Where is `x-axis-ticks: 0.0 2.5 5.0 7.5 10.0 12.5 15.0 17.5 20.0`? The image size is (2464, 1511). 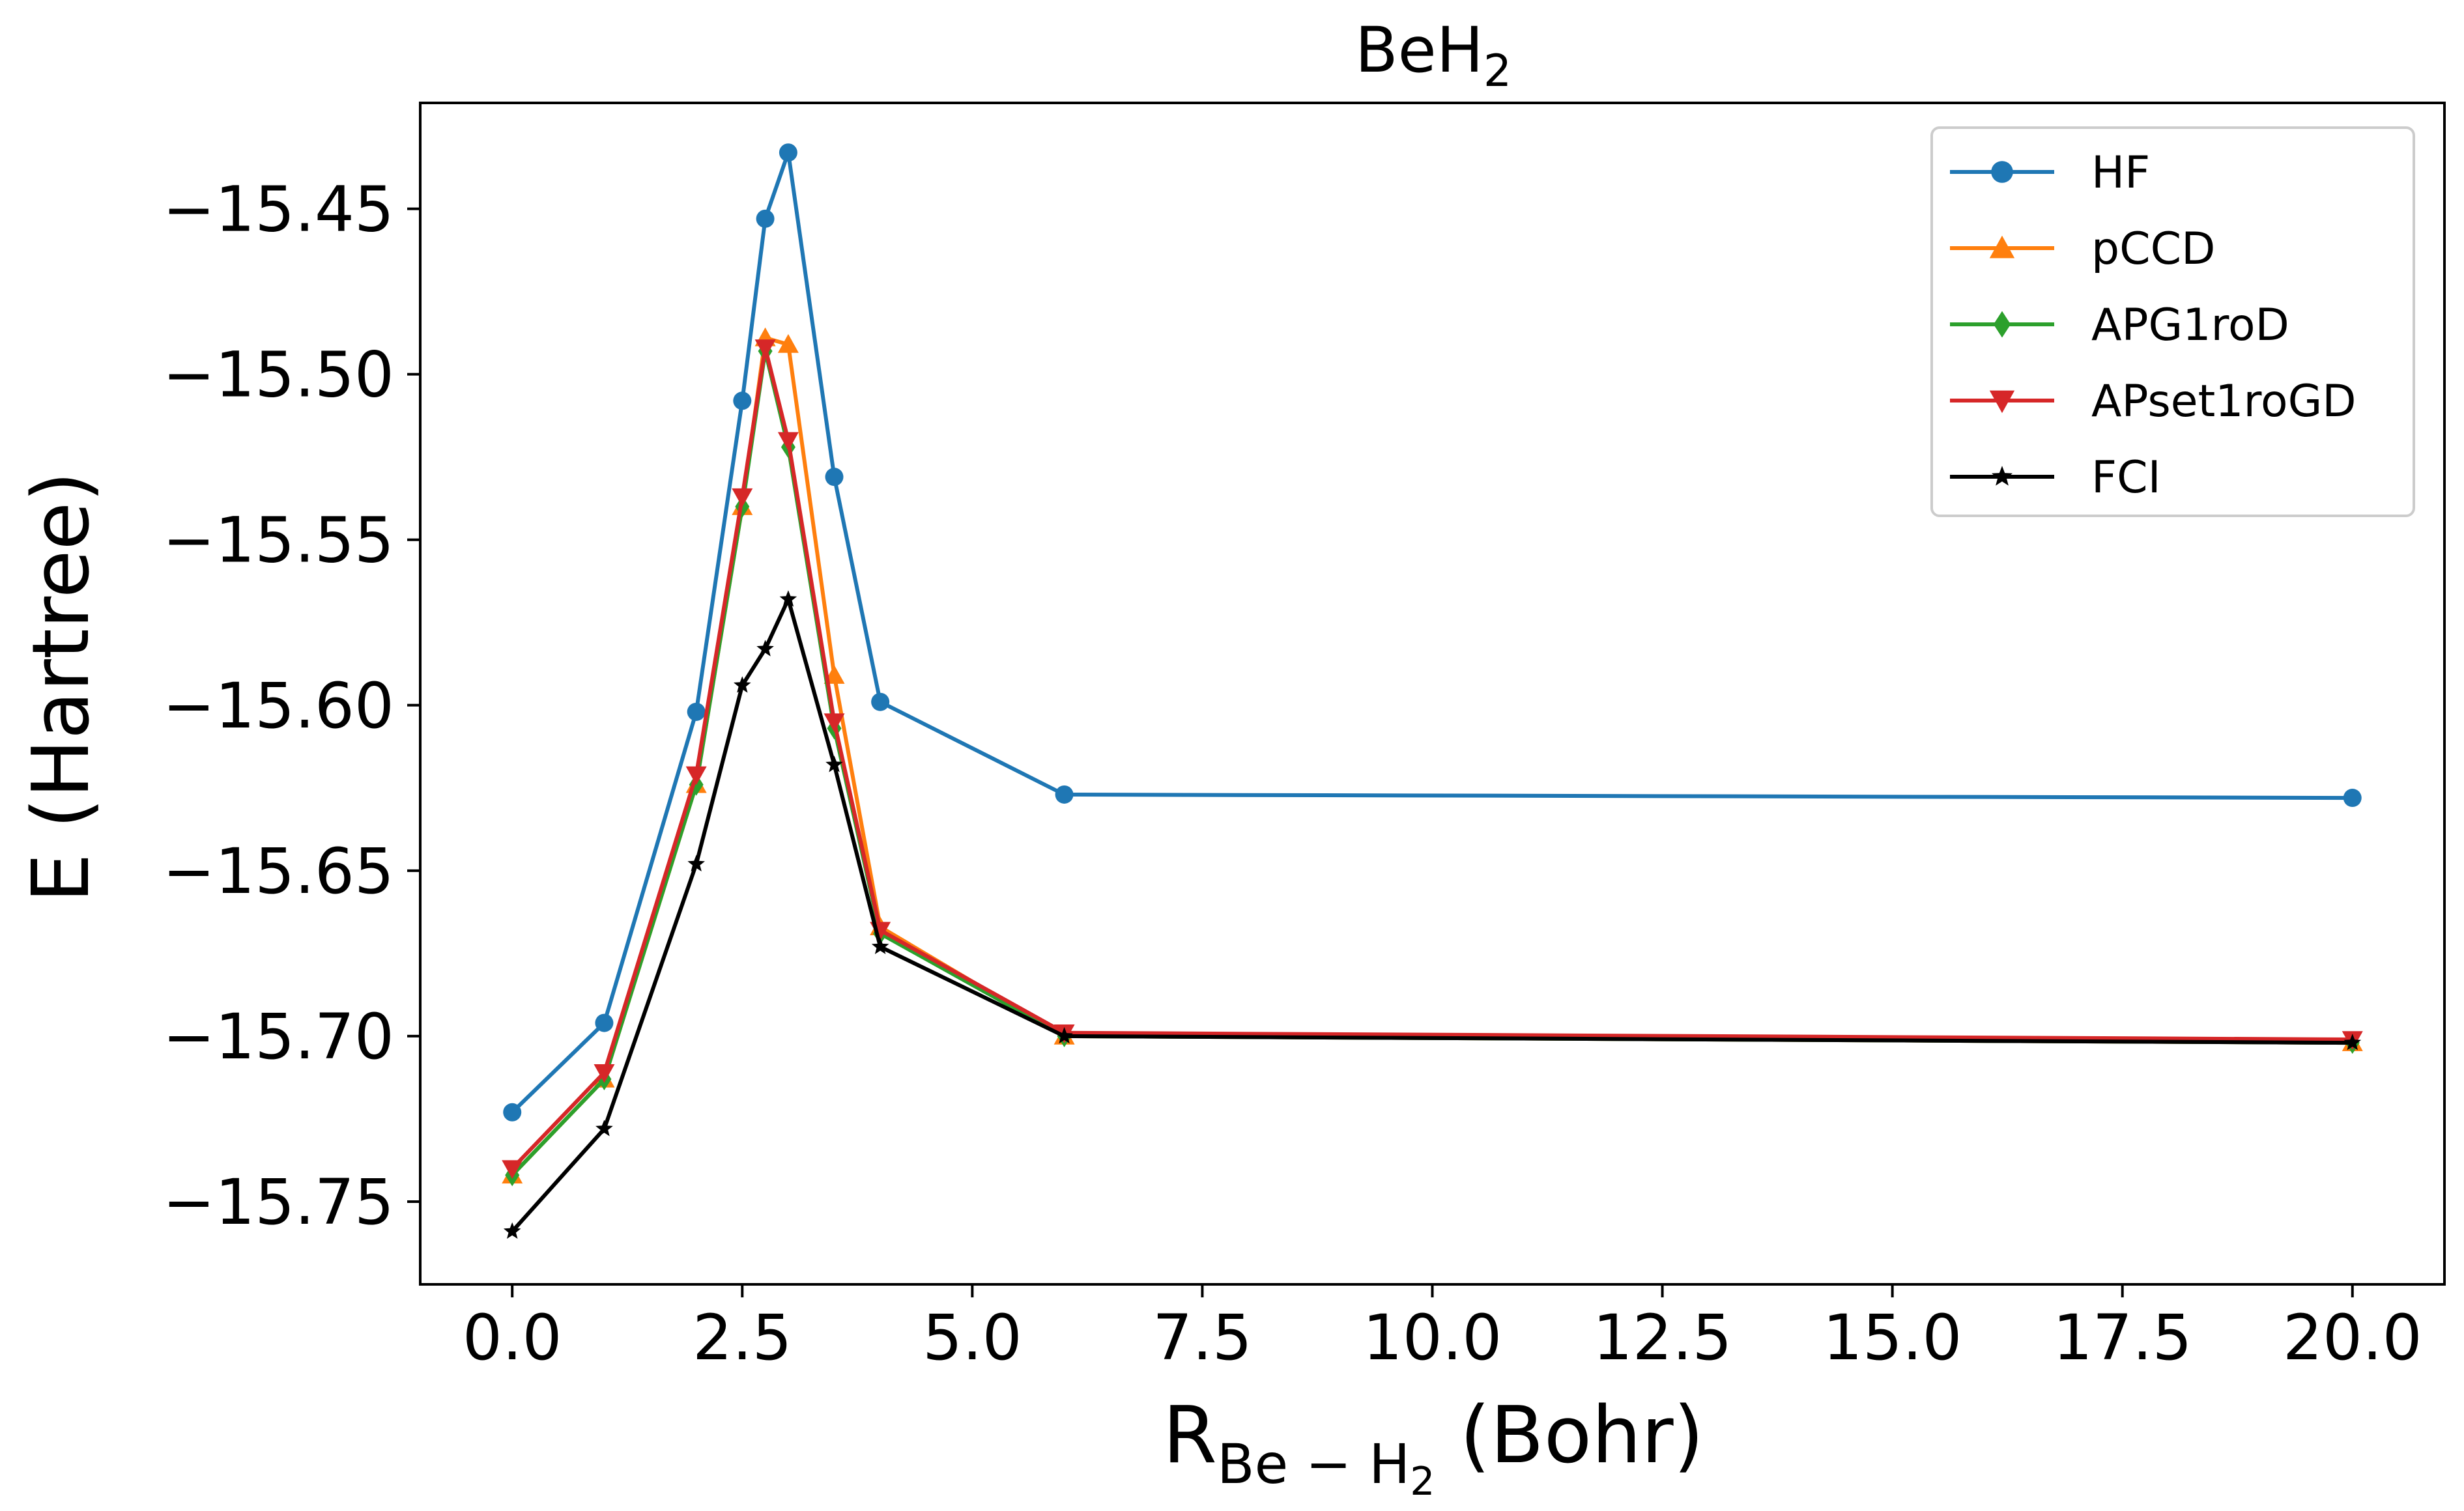
x-axis-ticks: 0.0 2.5 5.0 7.5 10.0 12.5 15.0 17.5 20.0 is located at coordinates (1442, 1329).